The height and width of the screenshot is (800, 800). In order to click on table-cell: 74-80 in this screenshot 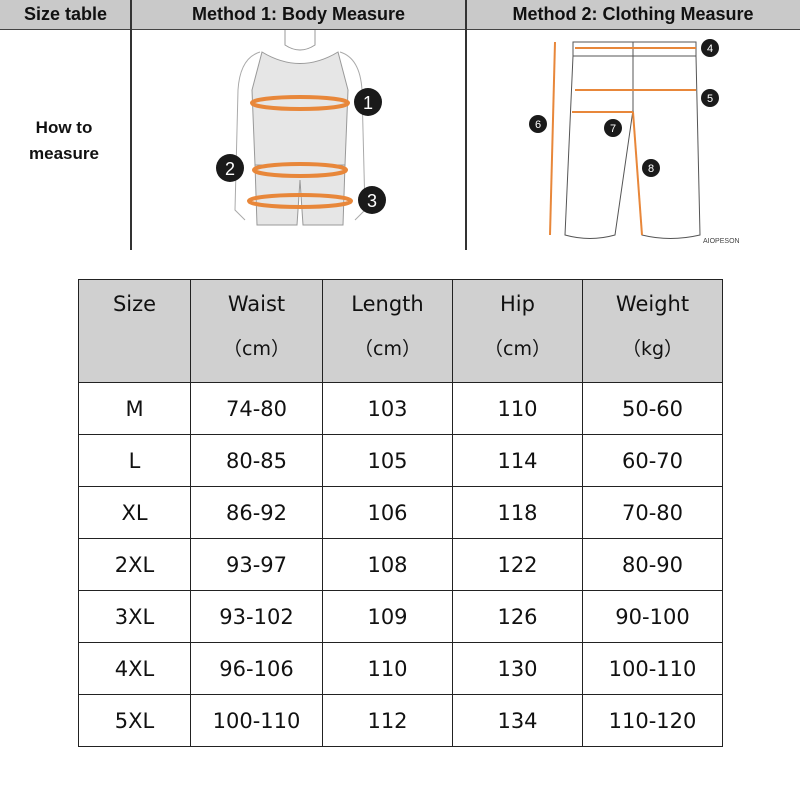, I will do `click(256, 408)`.